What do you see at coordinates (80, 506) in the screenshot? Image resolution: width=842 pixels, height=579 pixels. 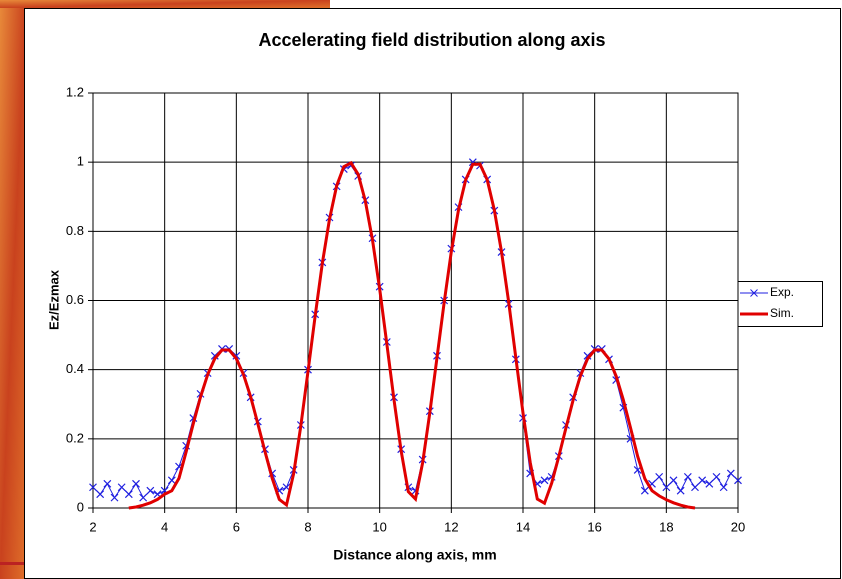 I see `y-tick-label: 0` at bounding box center [80, 506].